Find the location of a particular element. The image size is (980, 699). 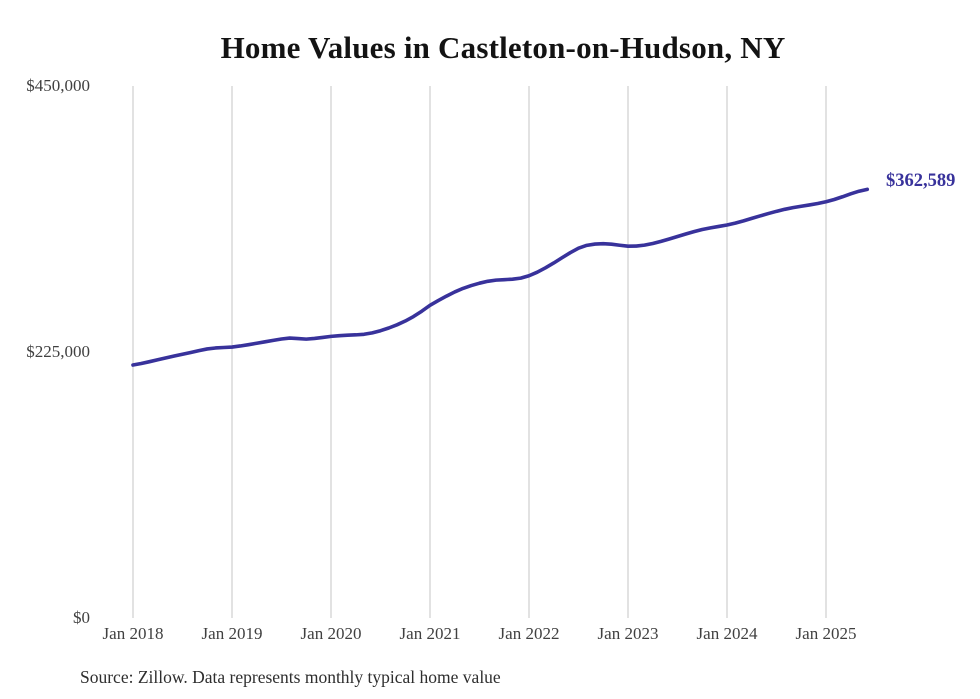

x-tick-jan-2024: Jan 2024 is located at coordinates (727, 633).